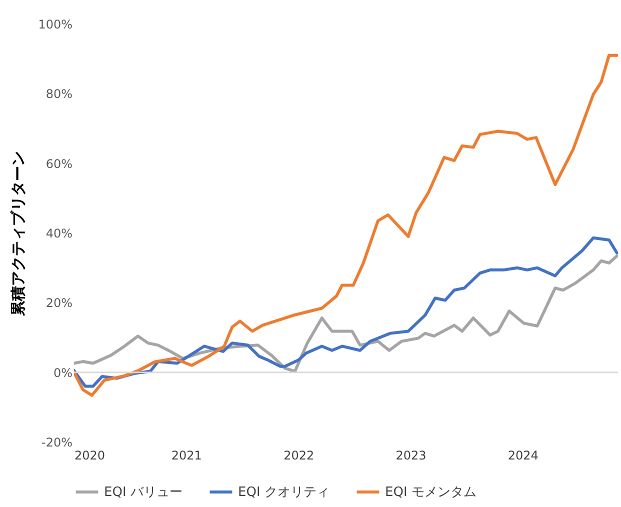 This screenshot has width=621, height=507. What do you see at coordinates (430, 492) in the screenshot?
I see `legend-label: EQI モメンタム` at bounding box center [430, 492].